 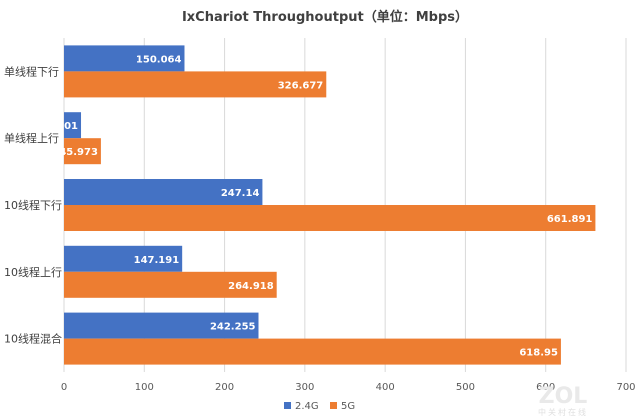 What do you see at coordinates (570, 219) in the screenshot?
I see `data-label: 661.891` at bounding box center [570, 219].